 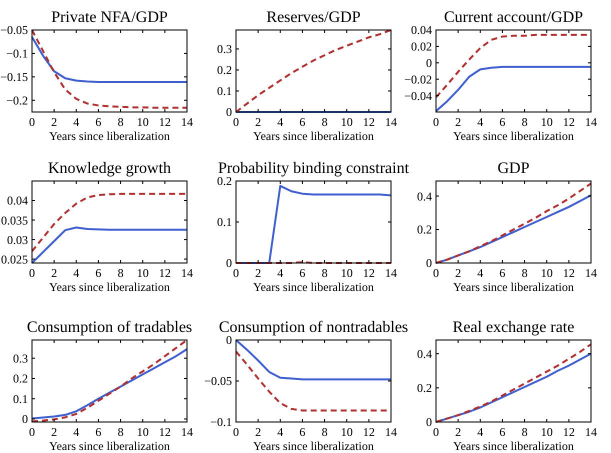 I want to click on y-tick-label: 0.03, so click(x=17, y=239).